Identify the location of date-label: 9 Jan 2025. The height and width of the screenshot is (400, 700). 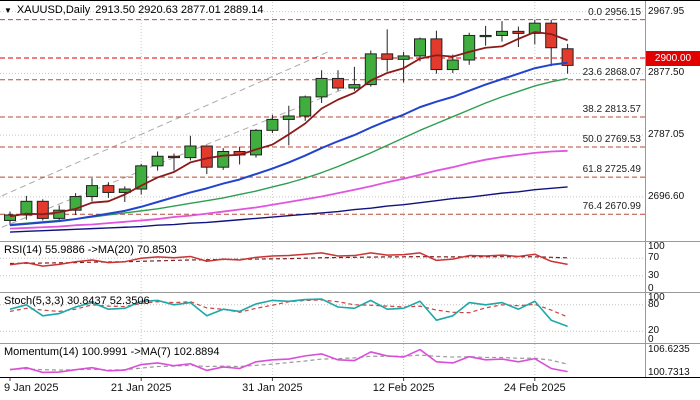
(31, 388).